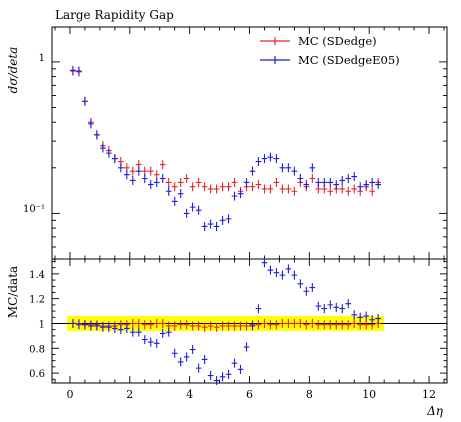  Describe the element at coordinates (37, 275) in the screenshot. I see `ratio-y-tick-label: 1.4` at that location.